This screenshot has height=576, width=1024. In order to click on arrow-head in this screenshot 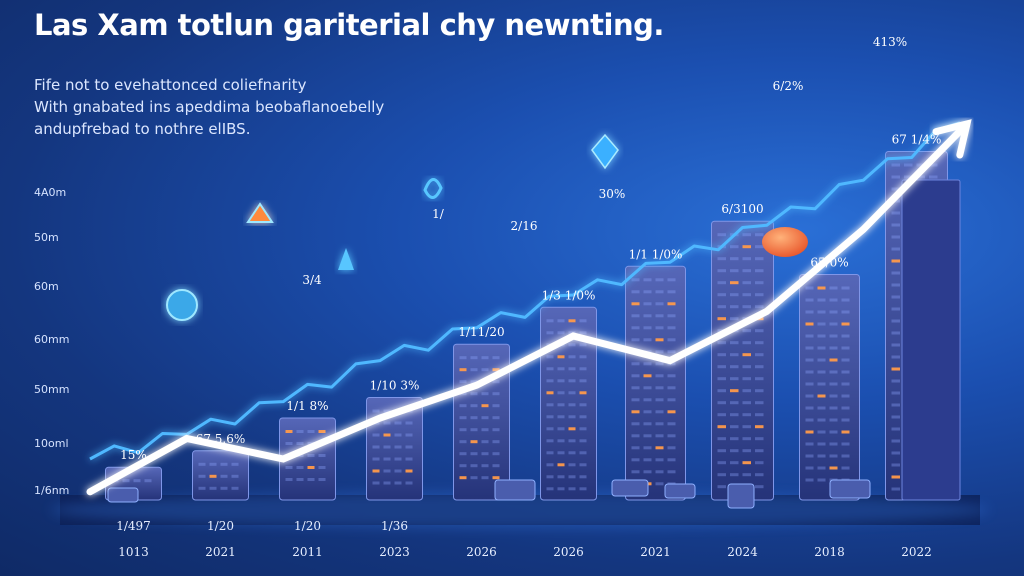, I will do `click(952, 139)`.